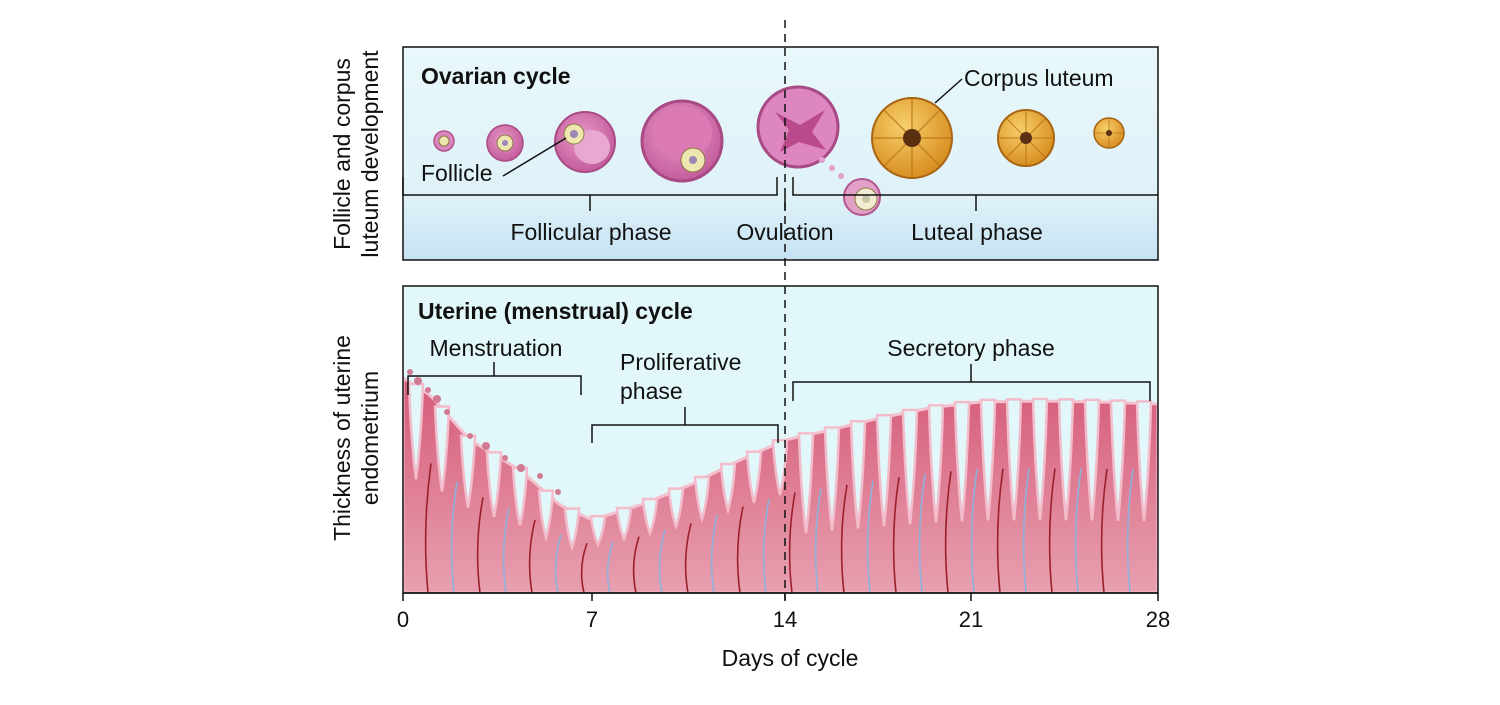 The height and width of the screenshot is (705, 1500). What do you see at coordinates (496, 348) in the screenshot?
I see `menstruation-label: Menstruation` at bounding box center [496, 348].